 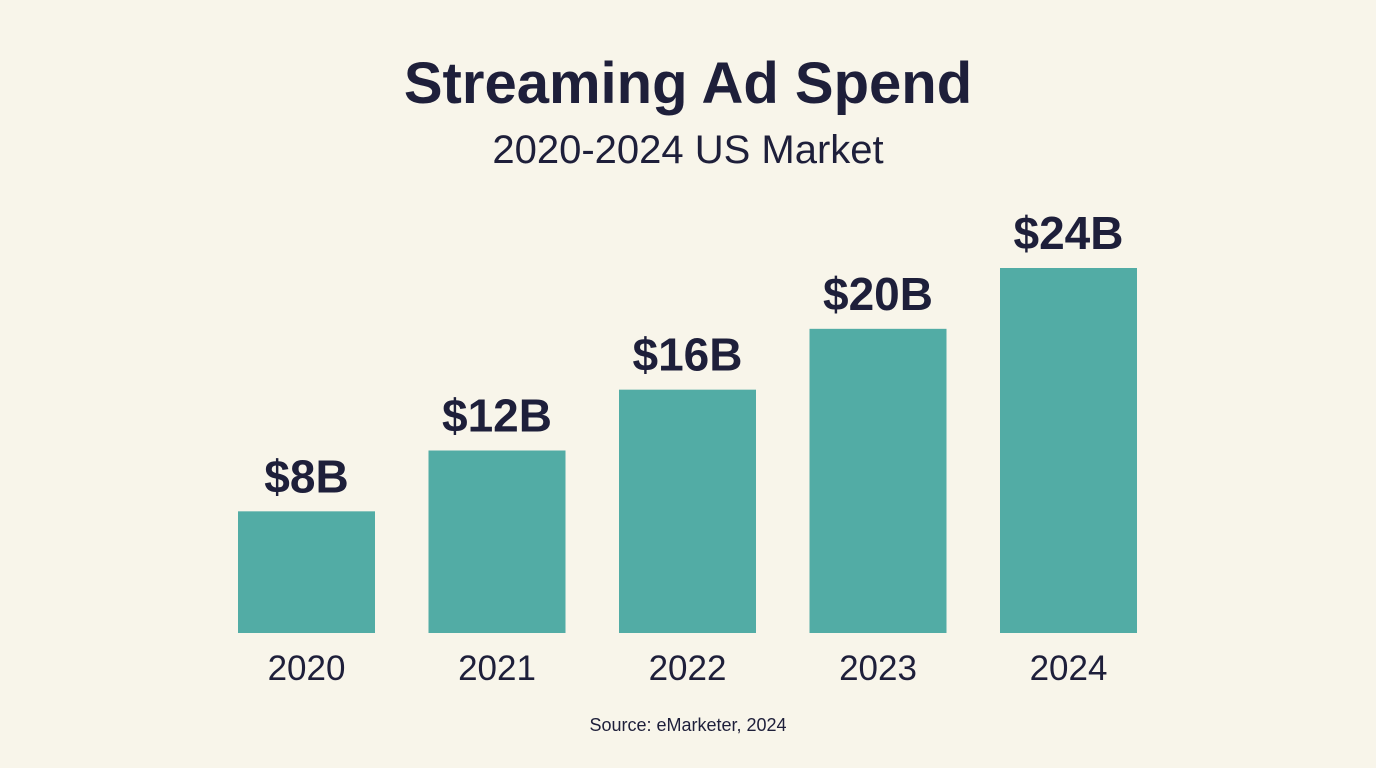 I want to click on x-tick-label-2021: 2021, so click(x=497, y=668).